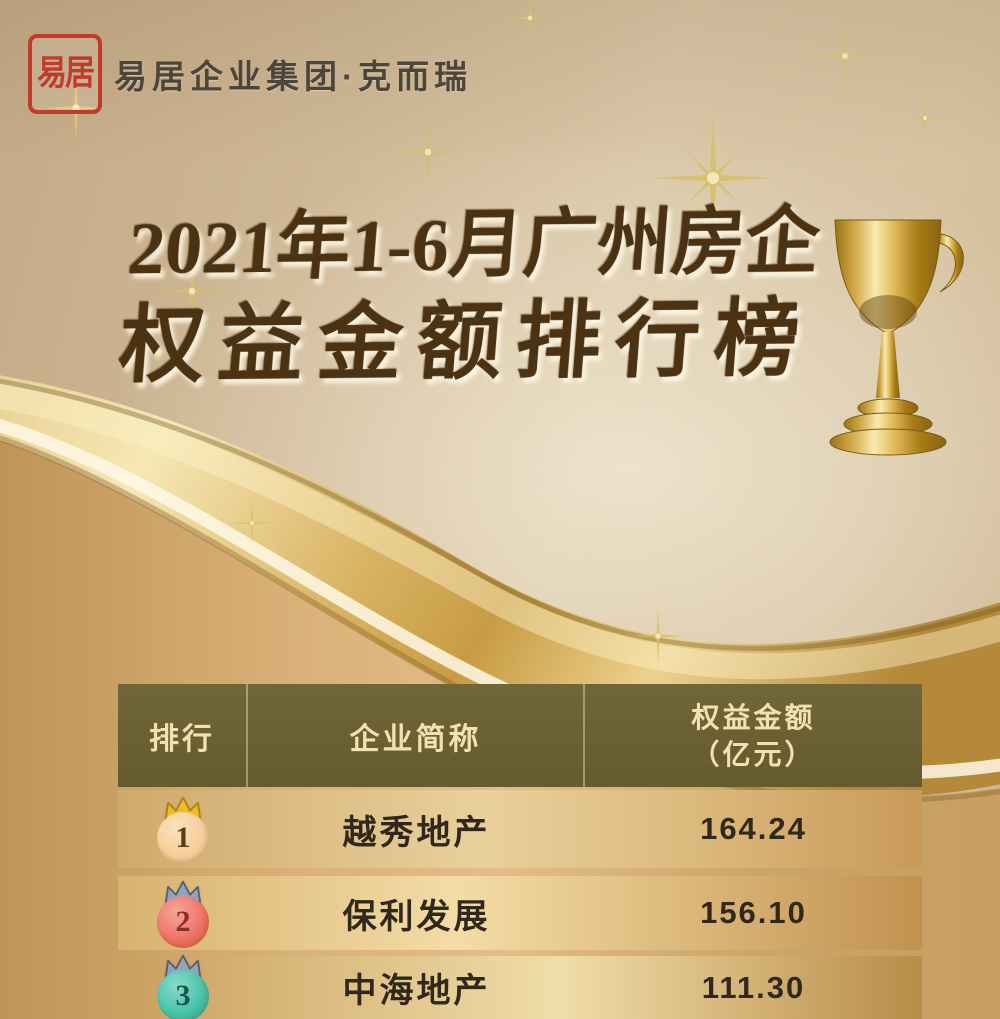 The width and height of the screenshot is (1000, 1019). Describe the element at coordinates (416, 735) in the screenshot. I see `header-company: 企业简称` at that location.